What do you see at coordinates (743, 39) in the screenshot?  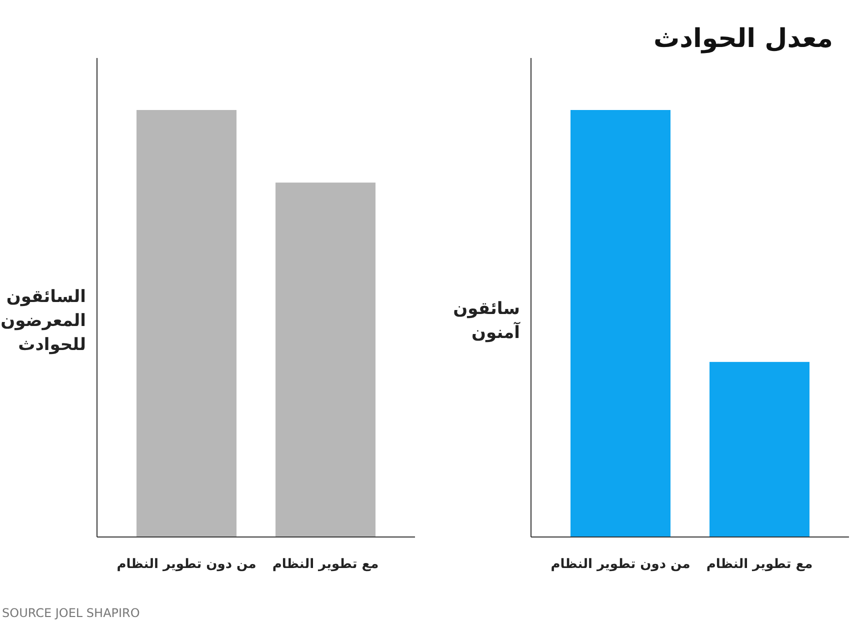 I see `chart-title: معدل الحوادث` at bounding box center [743, 39].